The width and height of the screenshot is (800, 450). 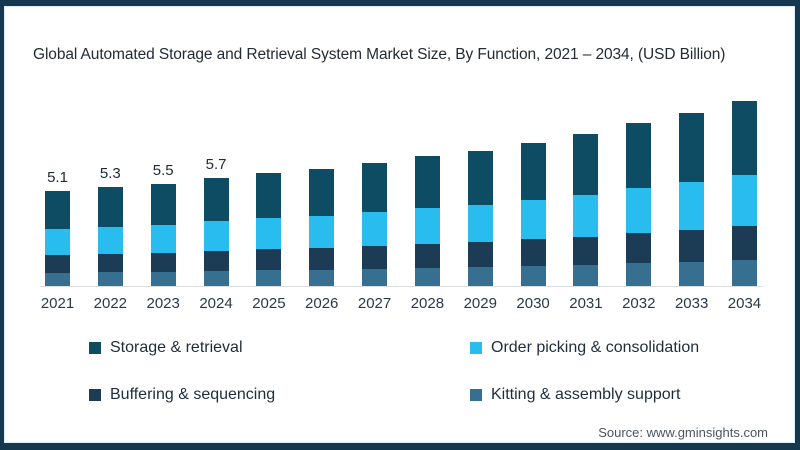 I want to click on bar-value-label-2023: 5.5, so click(x=163, y=170).